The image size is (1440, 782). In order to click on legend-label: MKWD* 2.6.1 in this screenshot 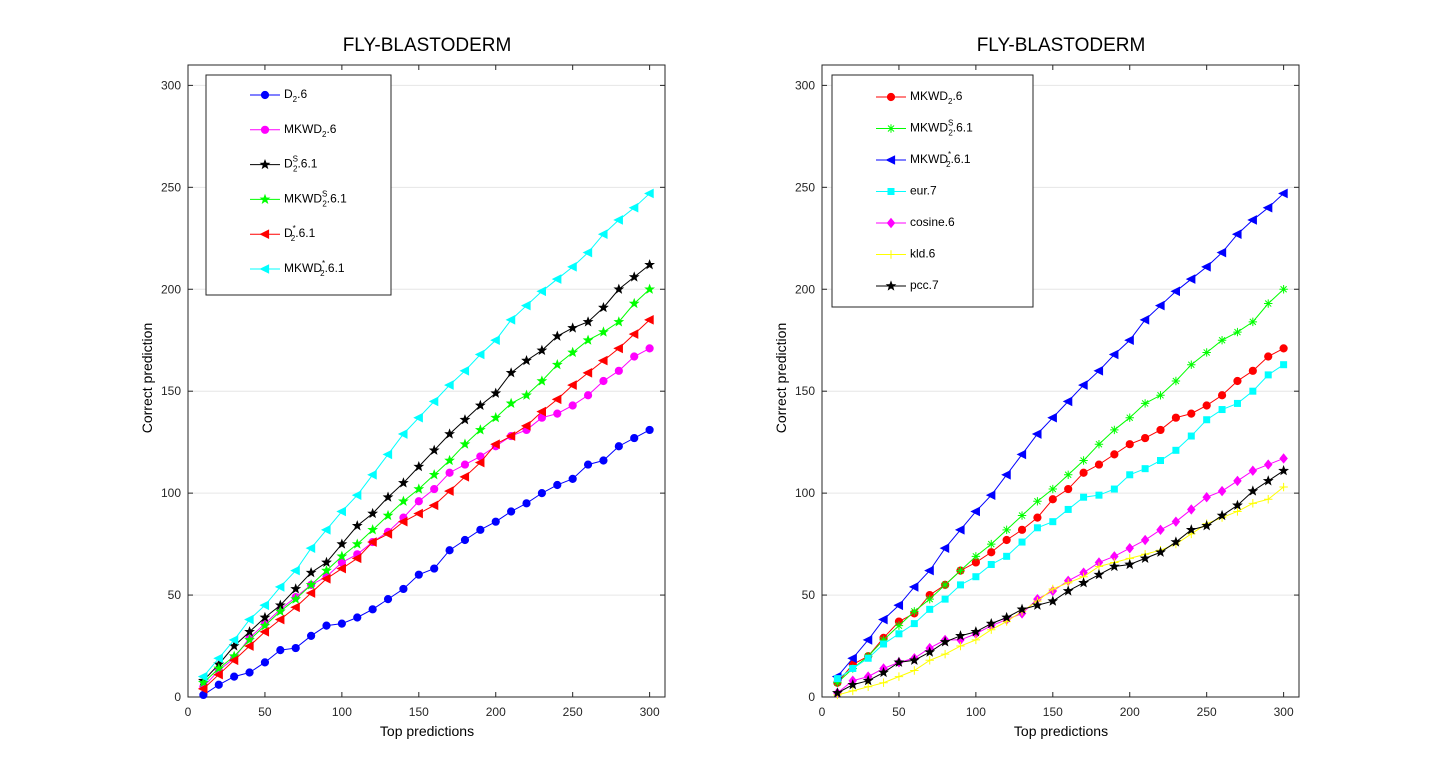, I will do `click(314, 268)`.